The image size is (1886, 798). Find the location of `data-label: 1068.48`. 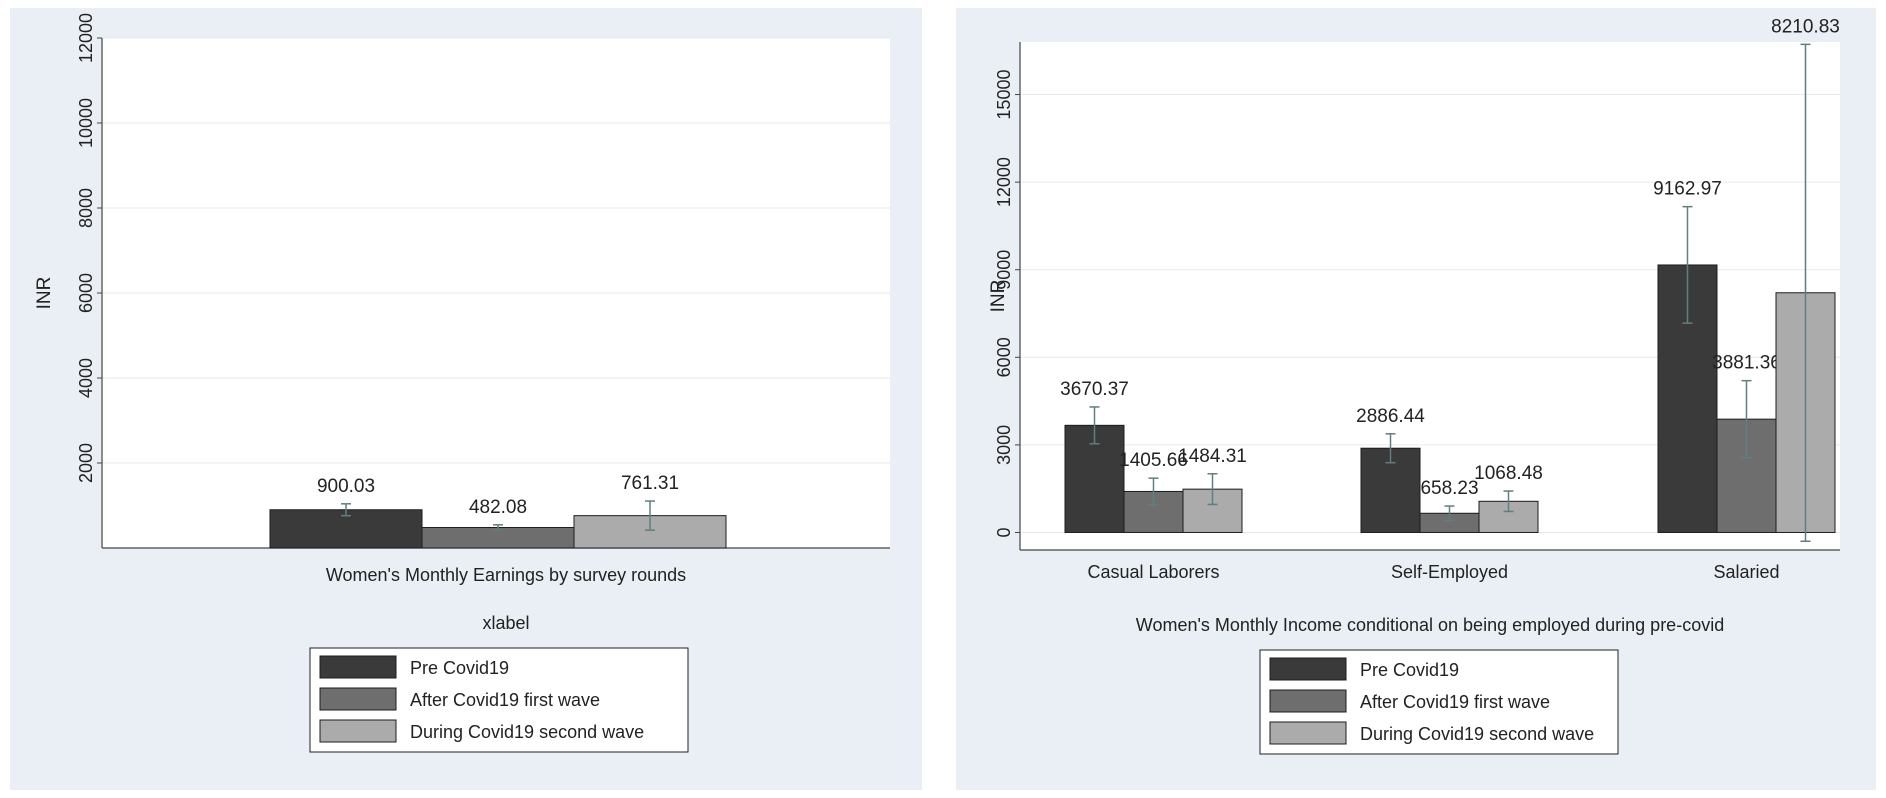

data-label: 1068.48 is located at coordinates (1508, 473).